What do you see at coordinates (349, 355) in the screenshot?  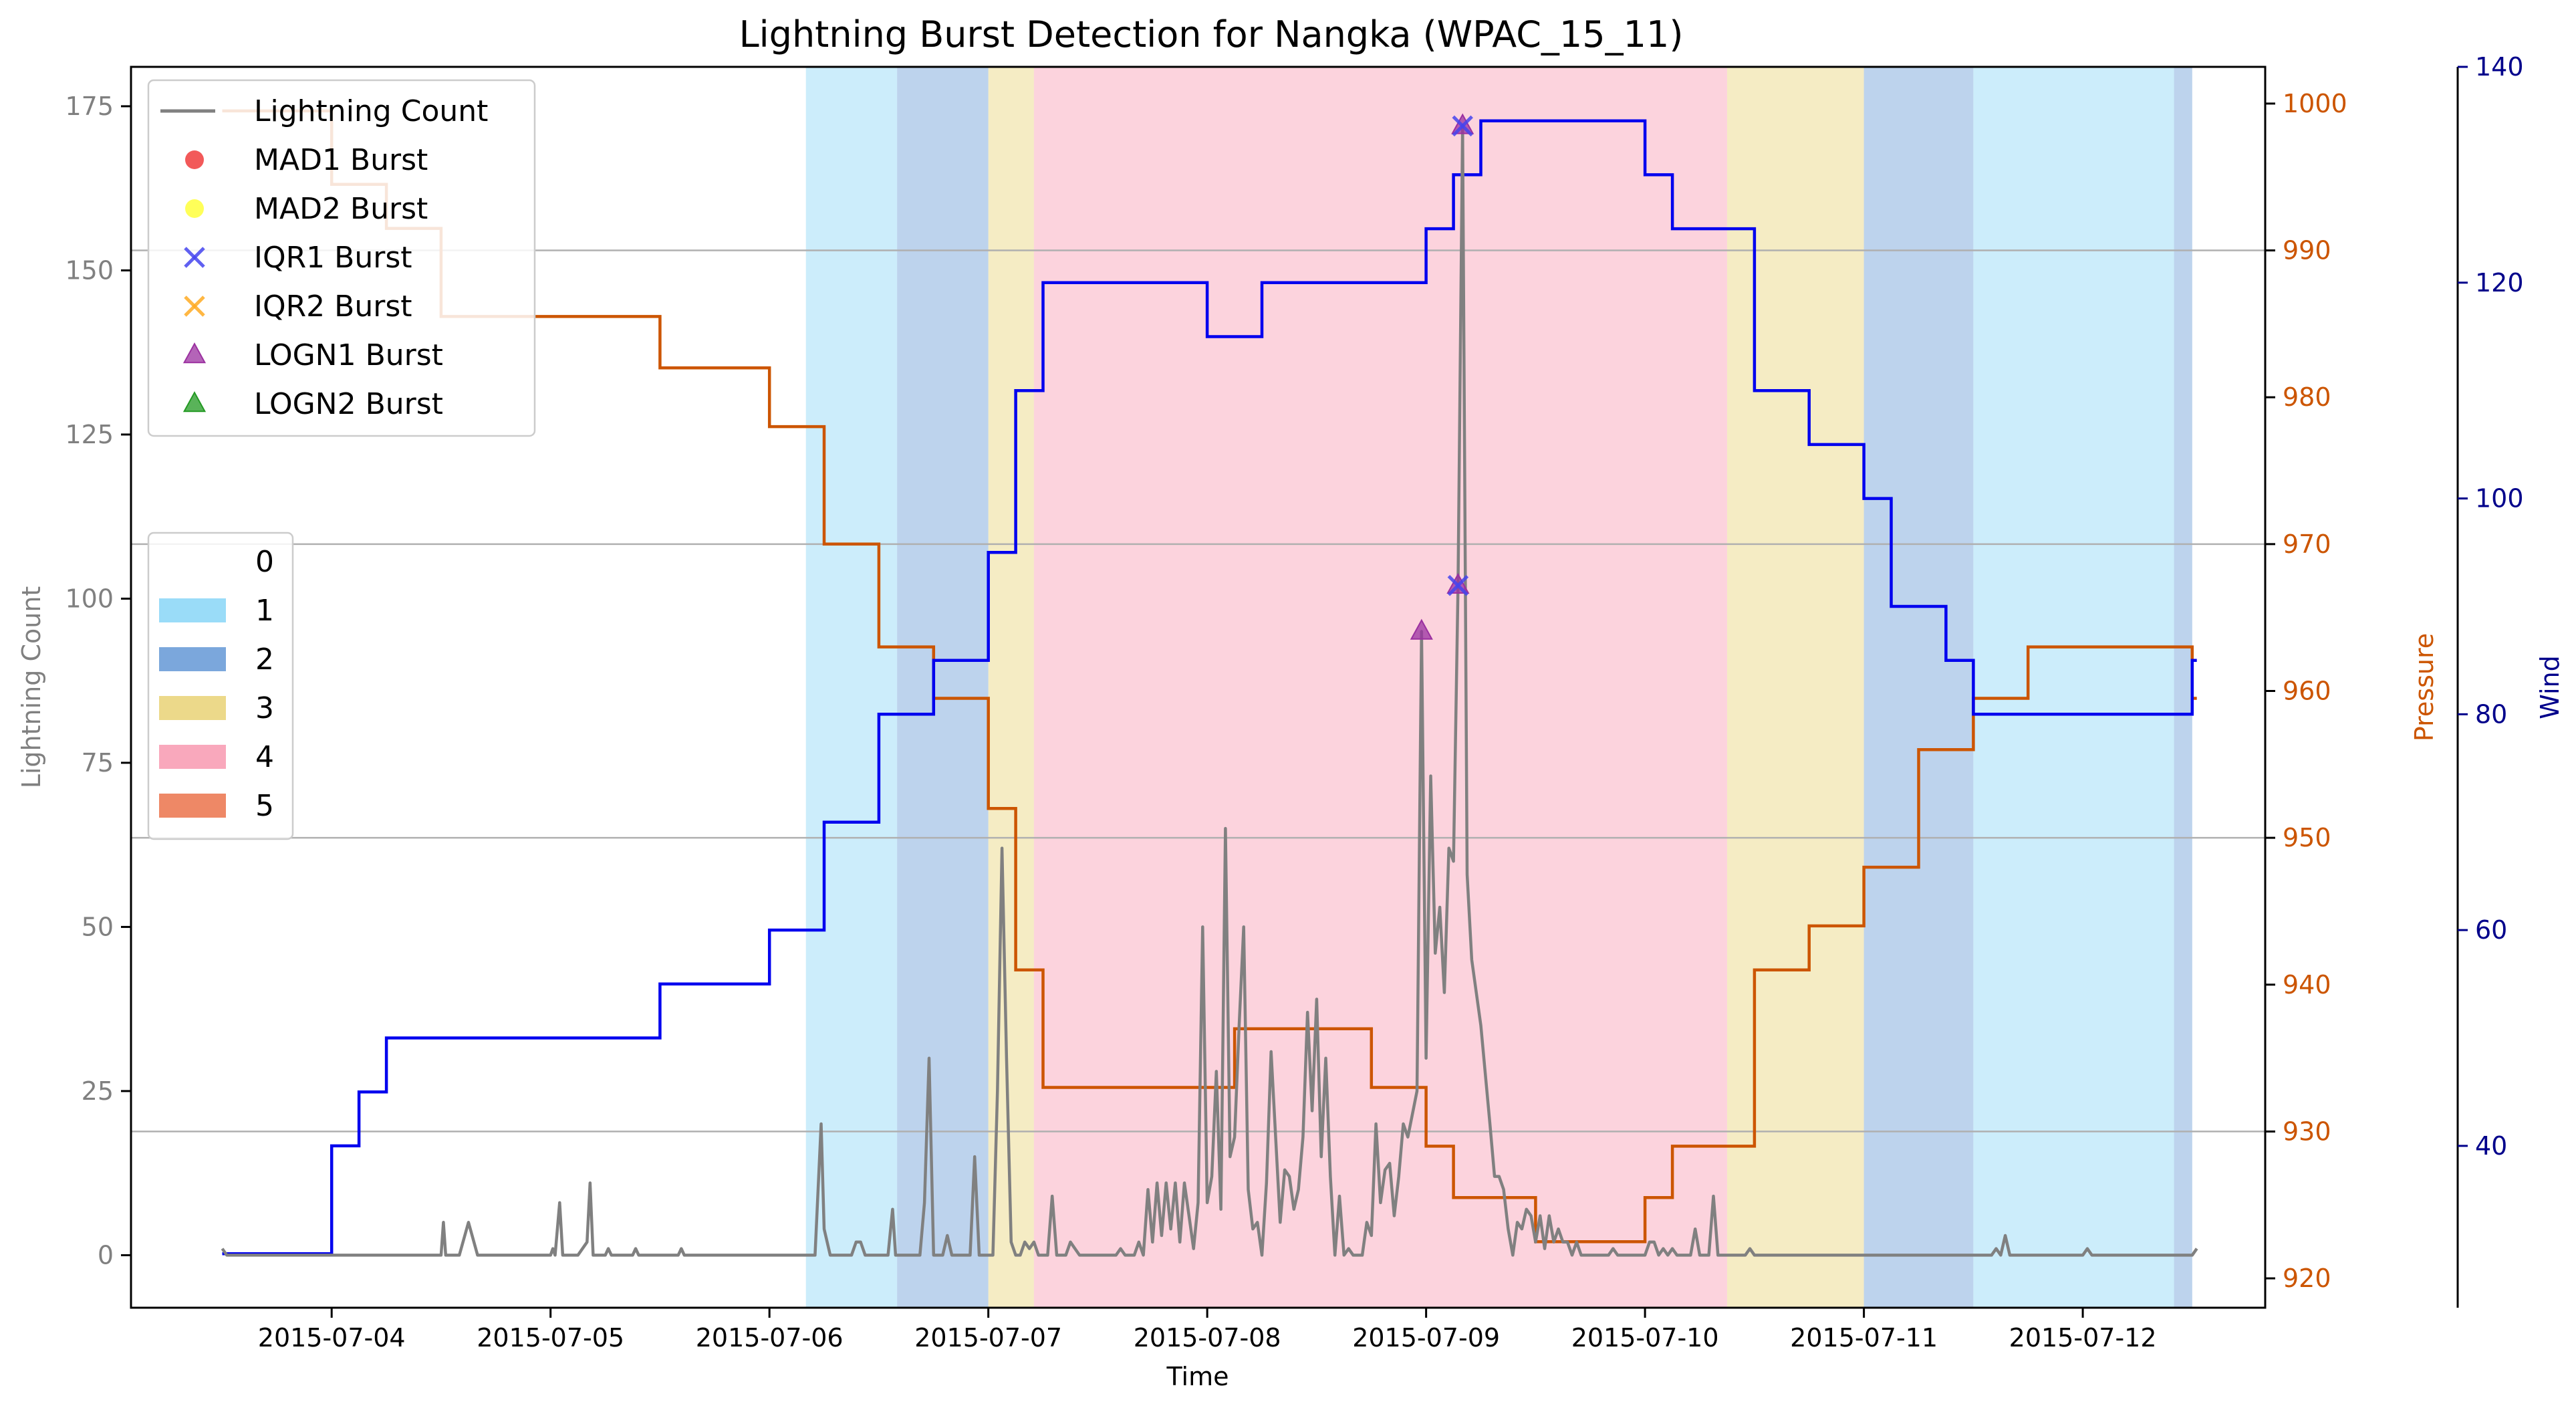 I see `legend-label: LOGN1 Burst` at bounding box center [349, 355].